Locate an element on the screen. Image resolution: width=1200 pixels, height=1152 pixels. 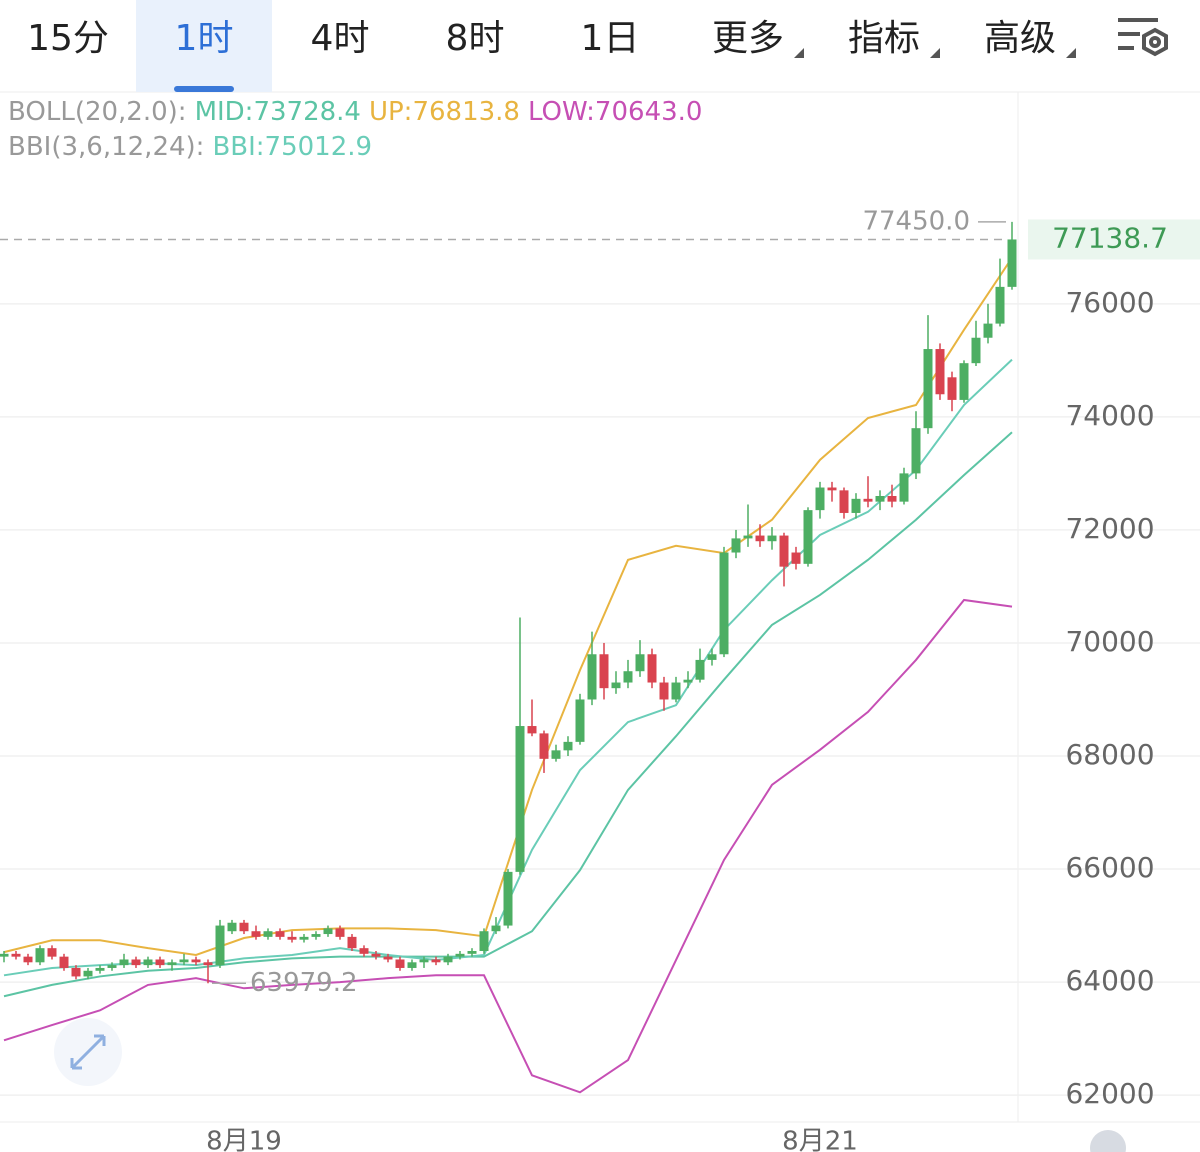
low-marker-label: 63979.2 is located at coordinates (304, 983).